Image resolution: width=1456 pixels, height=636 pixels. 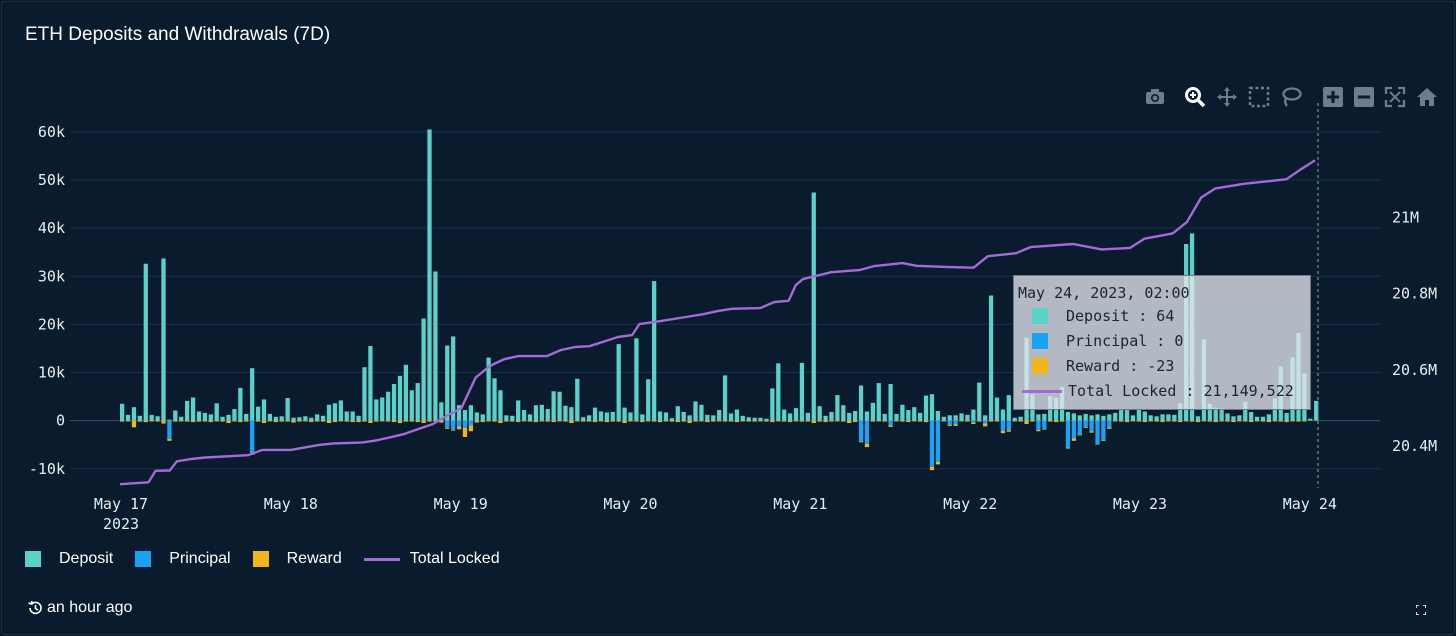 What do you see at coordinates (51, 132) in the screenshot?
I see `y-left-tick-label: 60k` at bounding box center [51, 132].